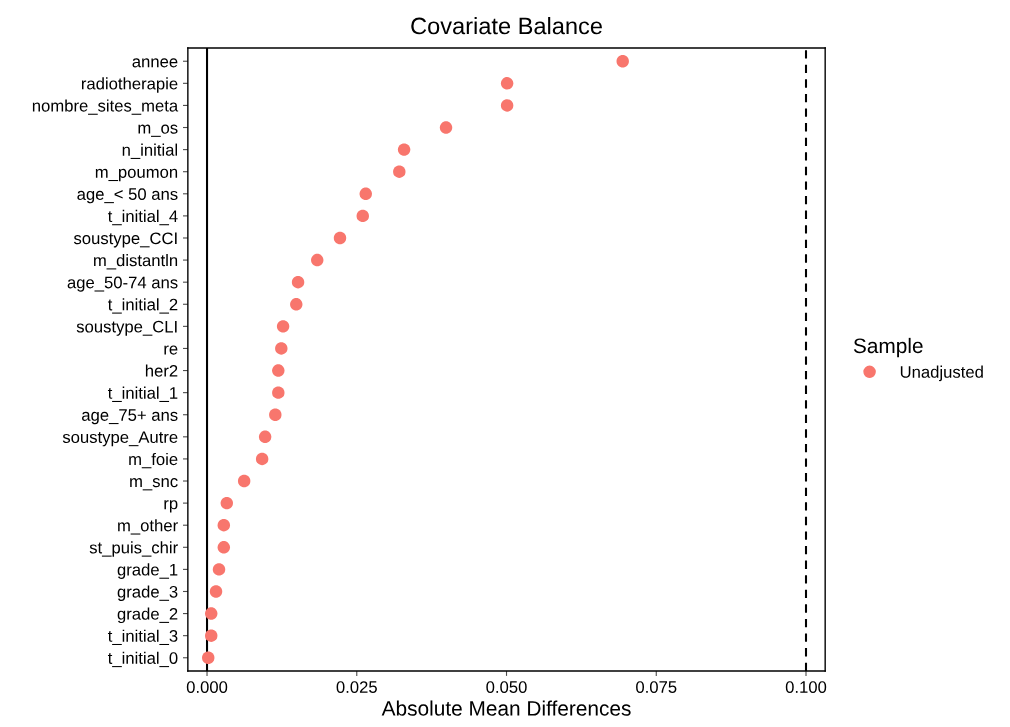  Describe the element at coordinates (142, 217) in the screenshot. I see `y-tick-label: t_initial_4` at that location.